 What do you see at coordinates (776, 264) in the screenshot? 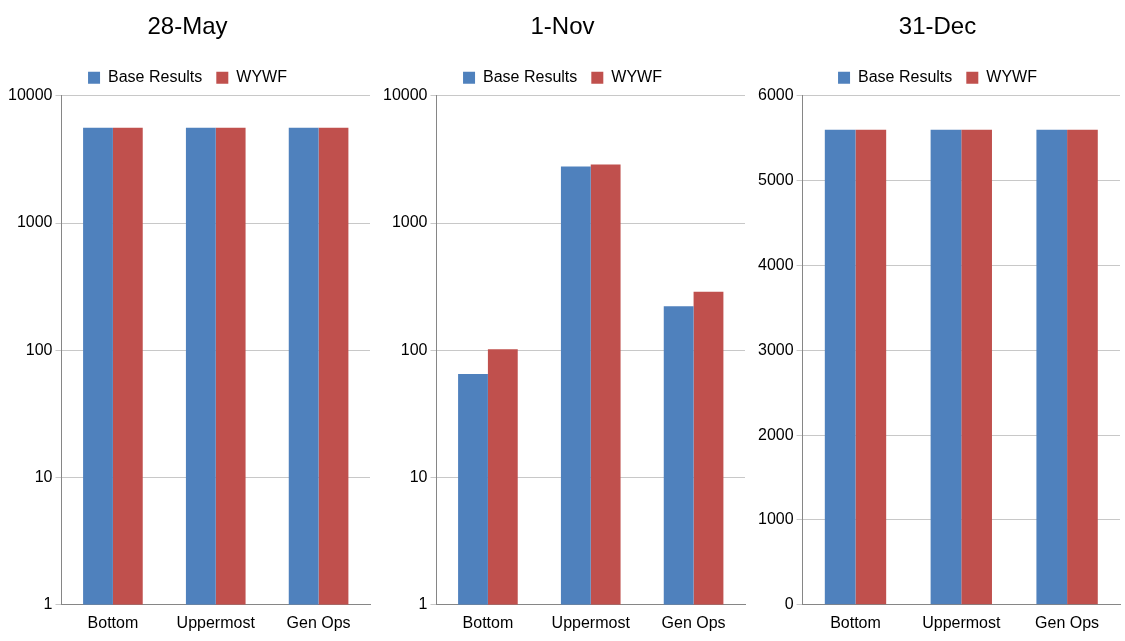
I see `y-tick-label: 4000` at bounding box center [776, 264].